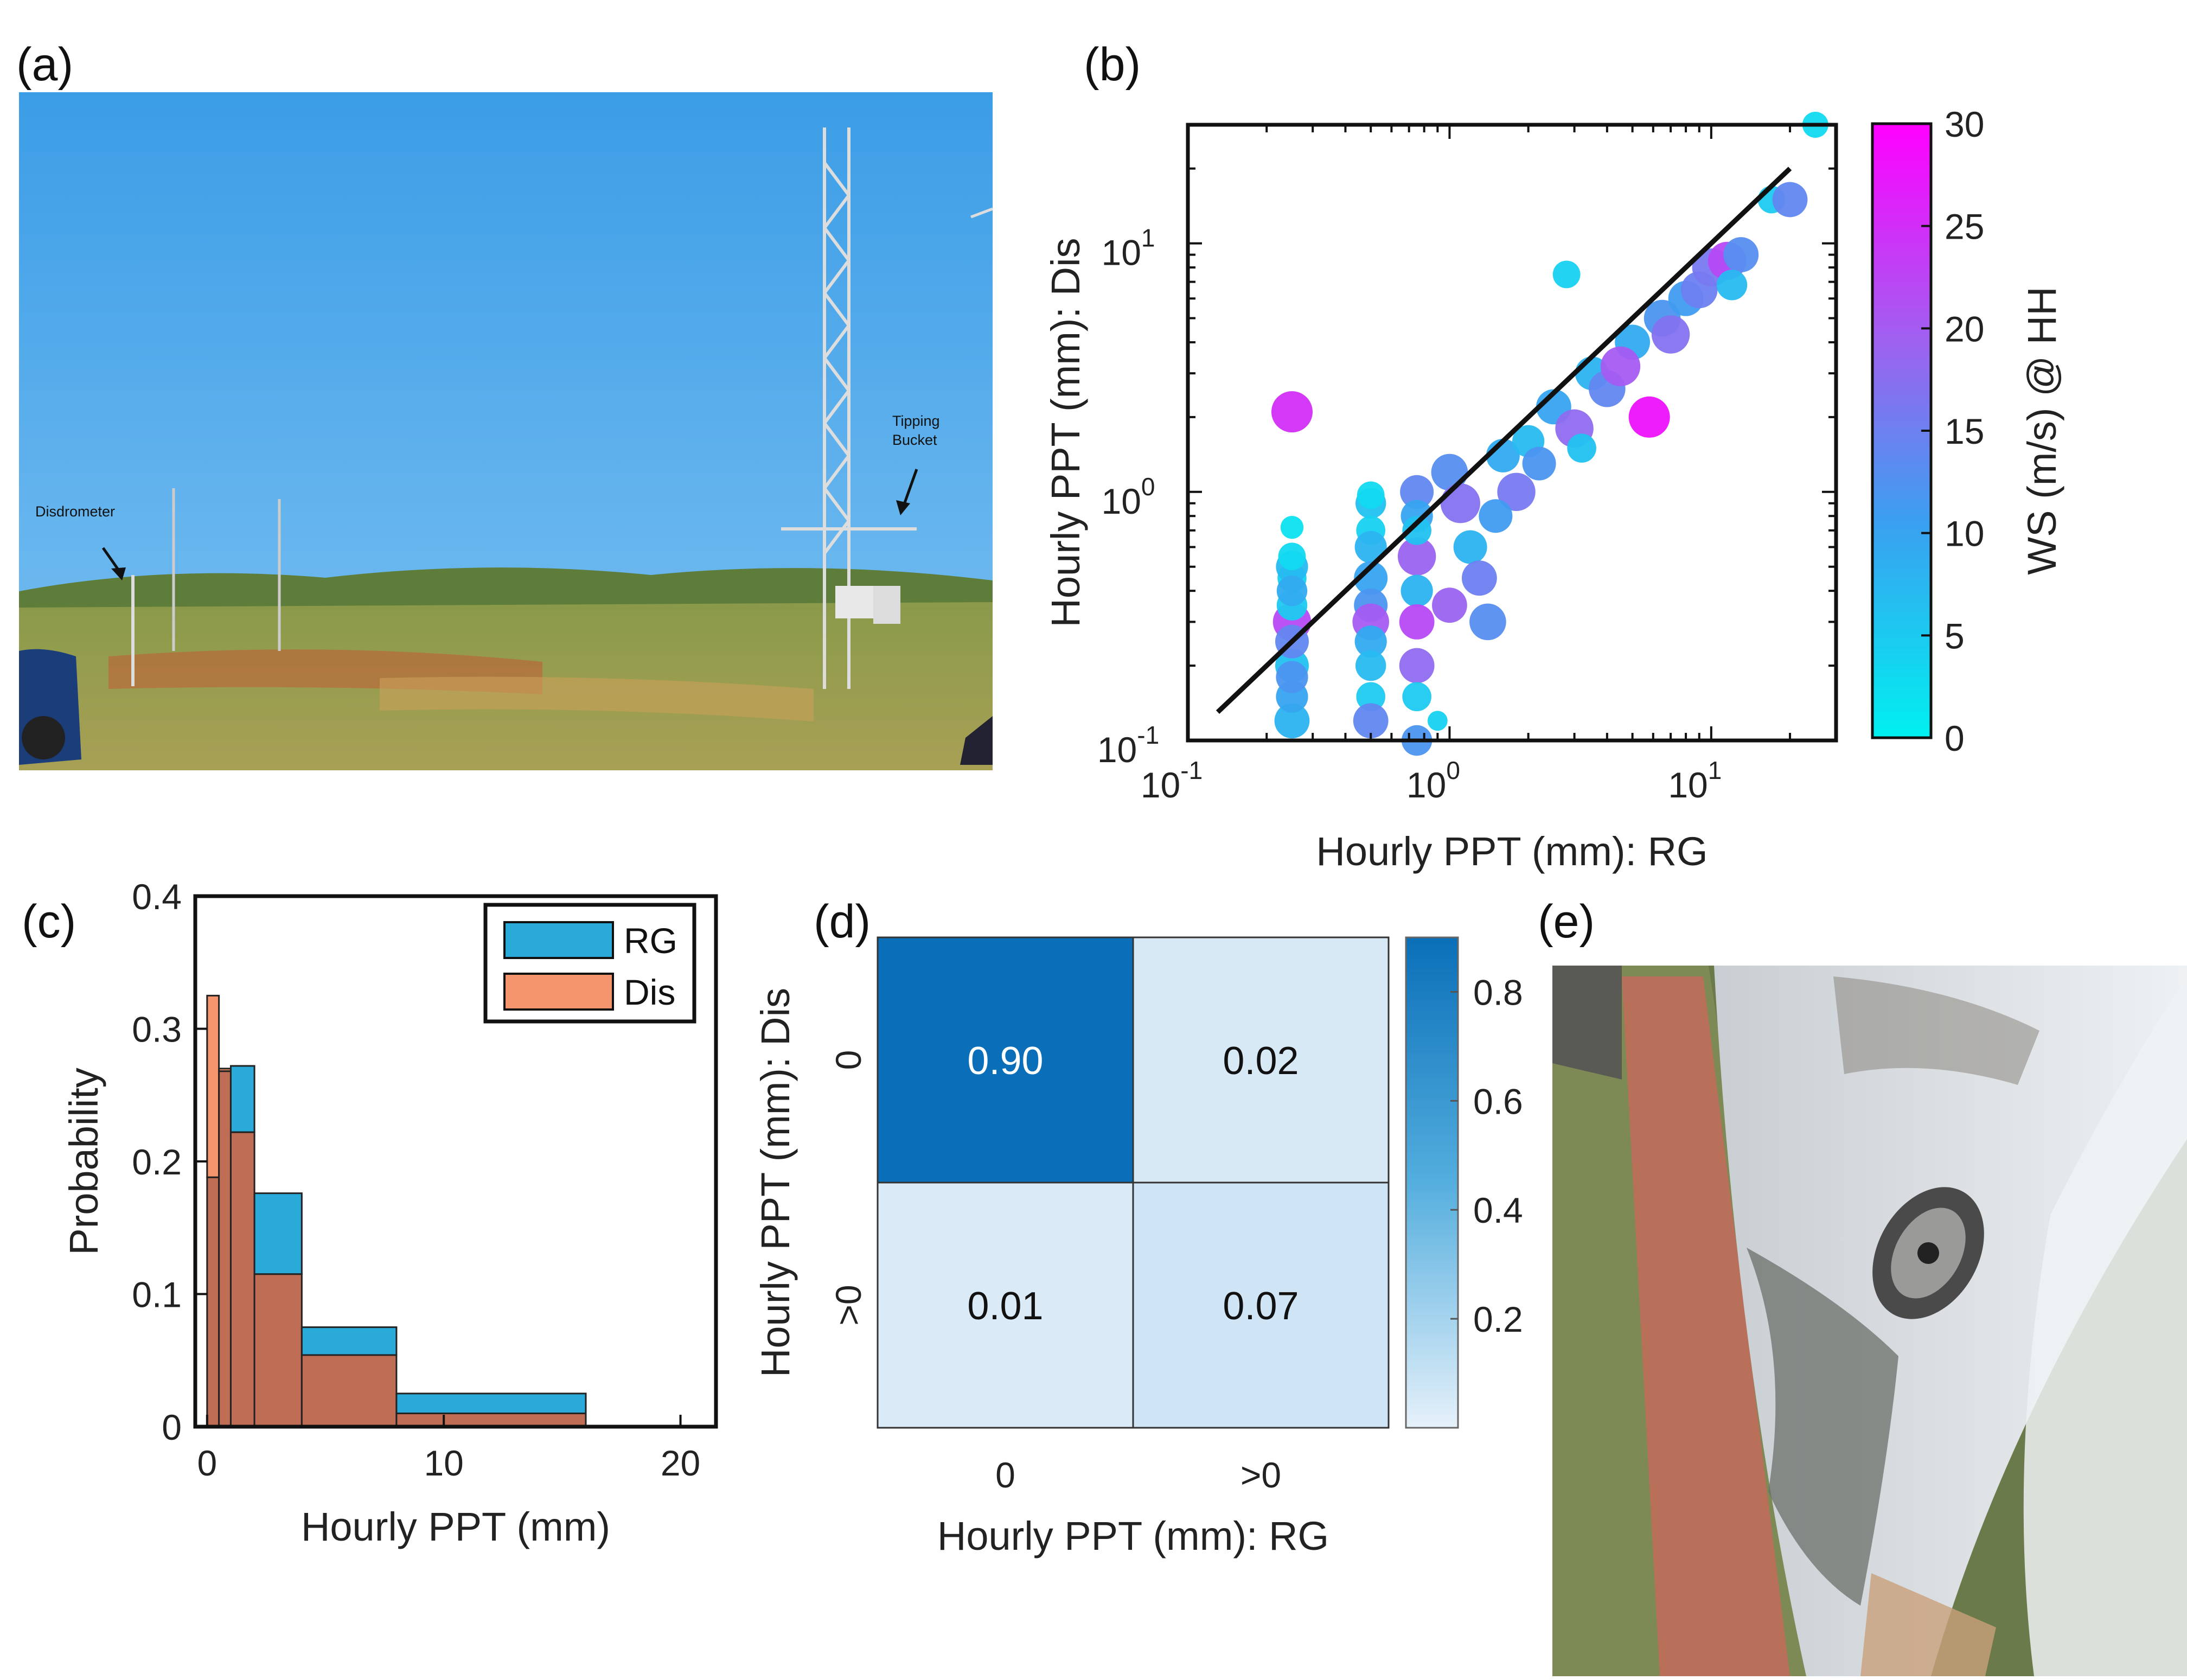 The height and width of the screenshot is (1680, 2187). I want to click on d-colorbar, so click(1432, 1182).